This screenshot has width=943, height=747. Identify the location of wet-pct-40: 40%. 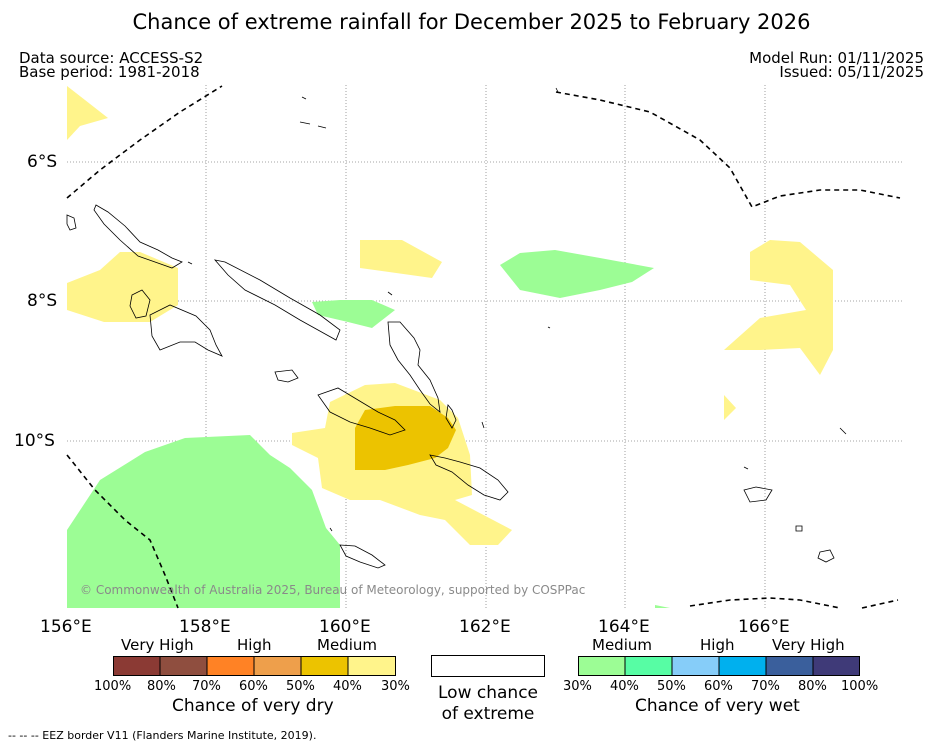
(624, 686).